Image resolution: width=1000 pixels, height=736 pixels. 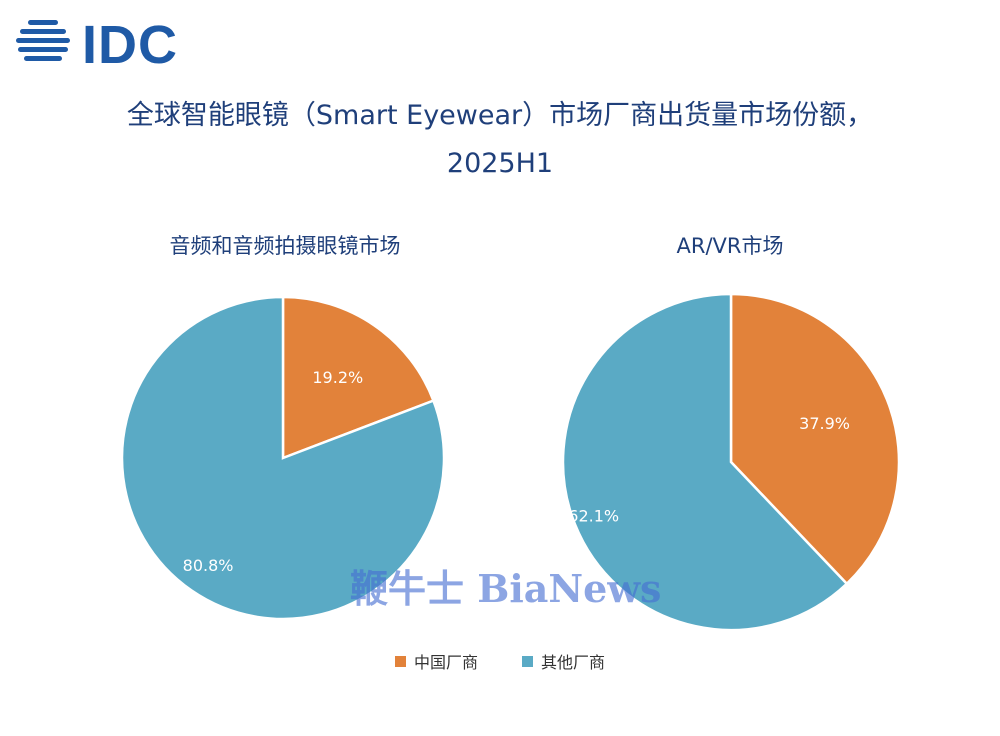 What do you see at coordinates (285, 246) in the screenshot?
I see `pie-1-title: 音频和音频拍摄眼镜市场` at bounding box center [285, 246].